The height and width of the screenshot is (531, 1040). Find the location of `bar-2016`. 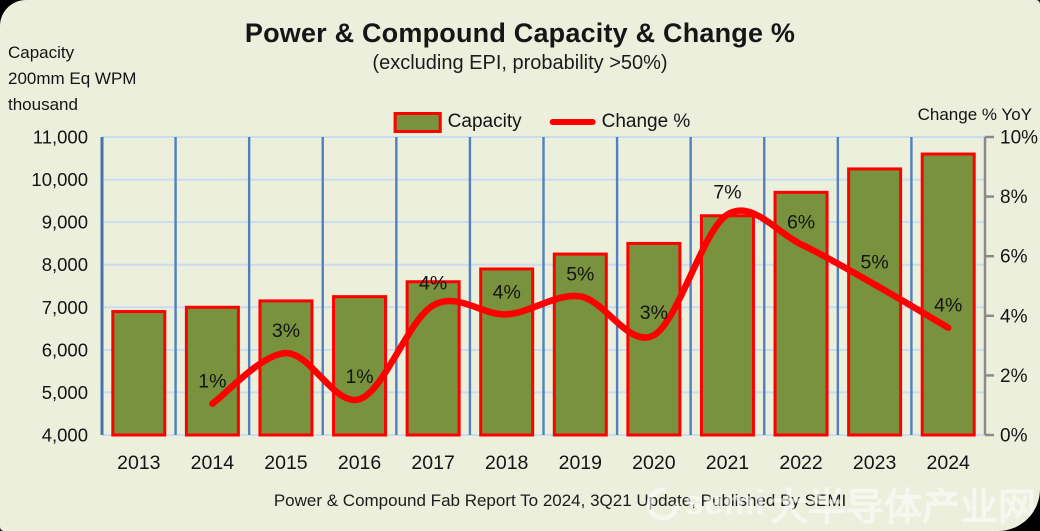

bar-2016 is located at coordinates (360, 366).